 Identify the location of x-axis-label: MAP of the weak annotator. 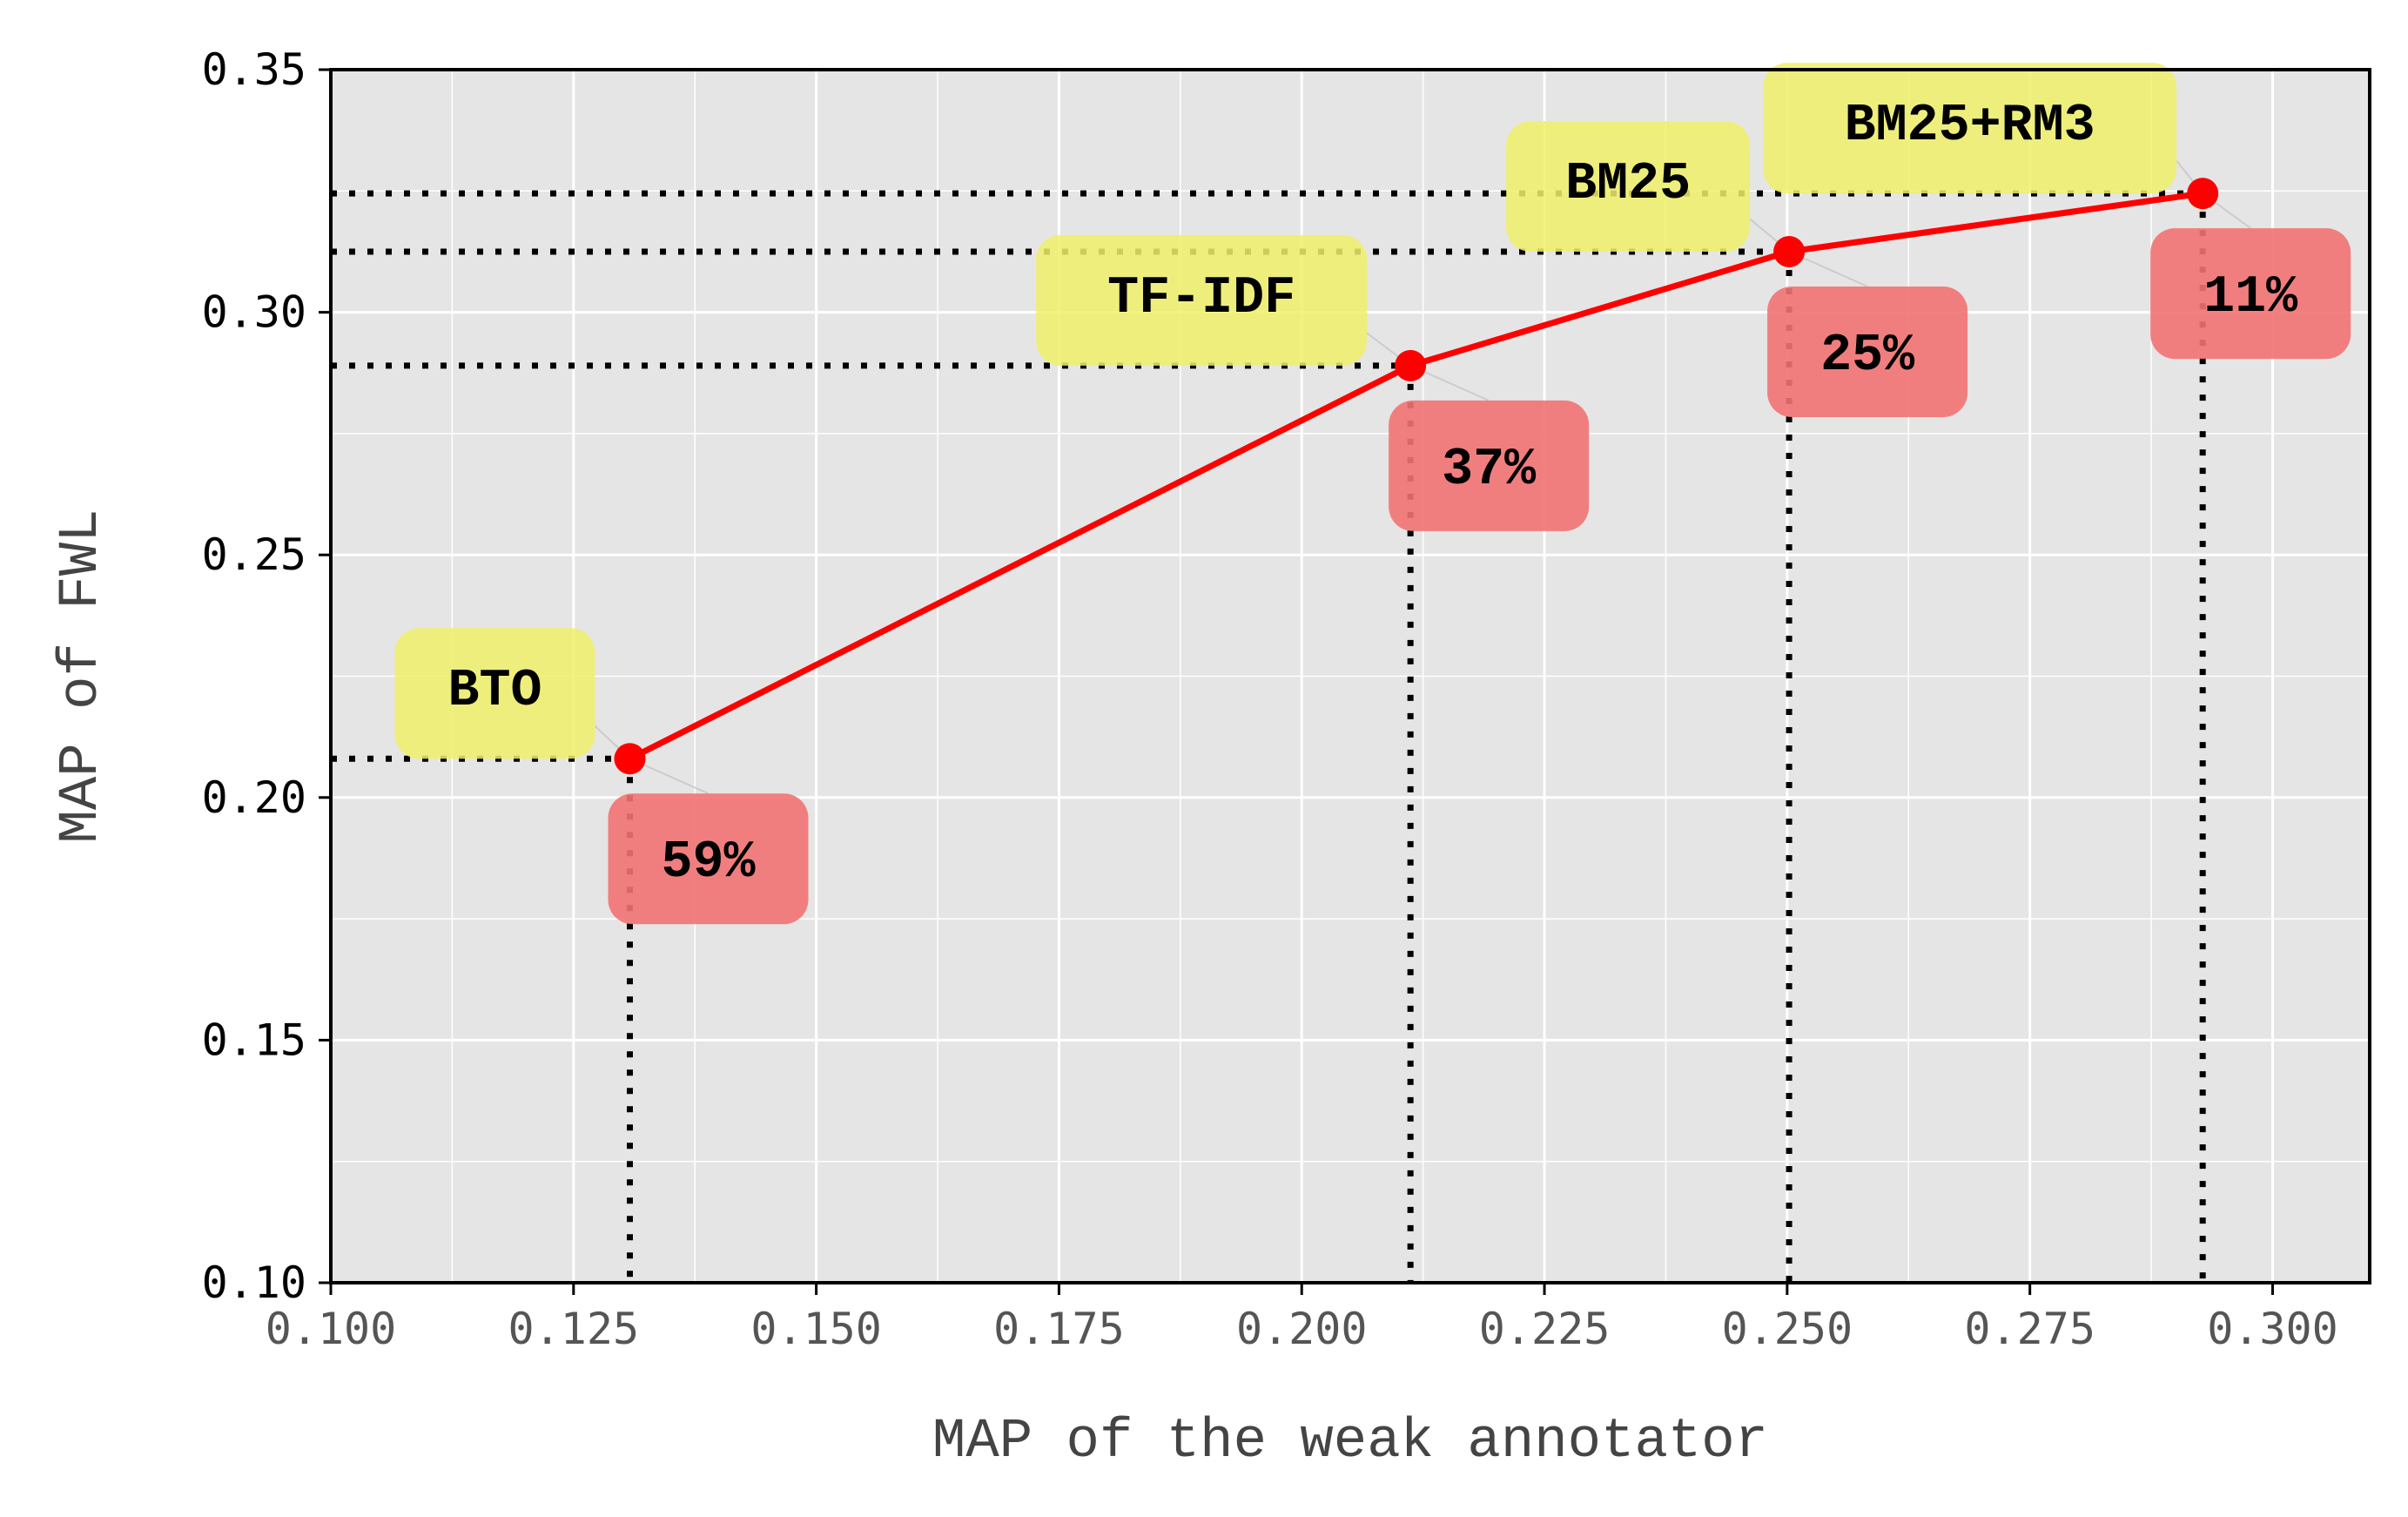
(1350, 1442).